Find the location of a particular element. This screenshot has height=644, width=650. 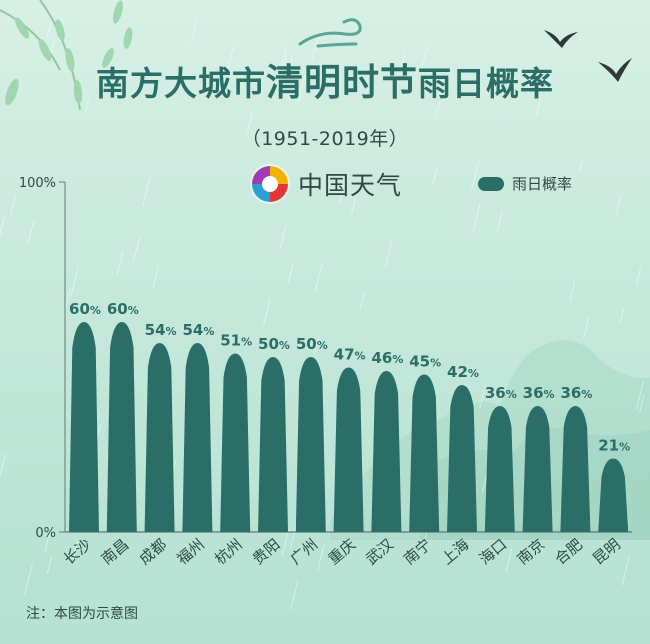

value-label-7: 50% is located at coordinates (312, 344).